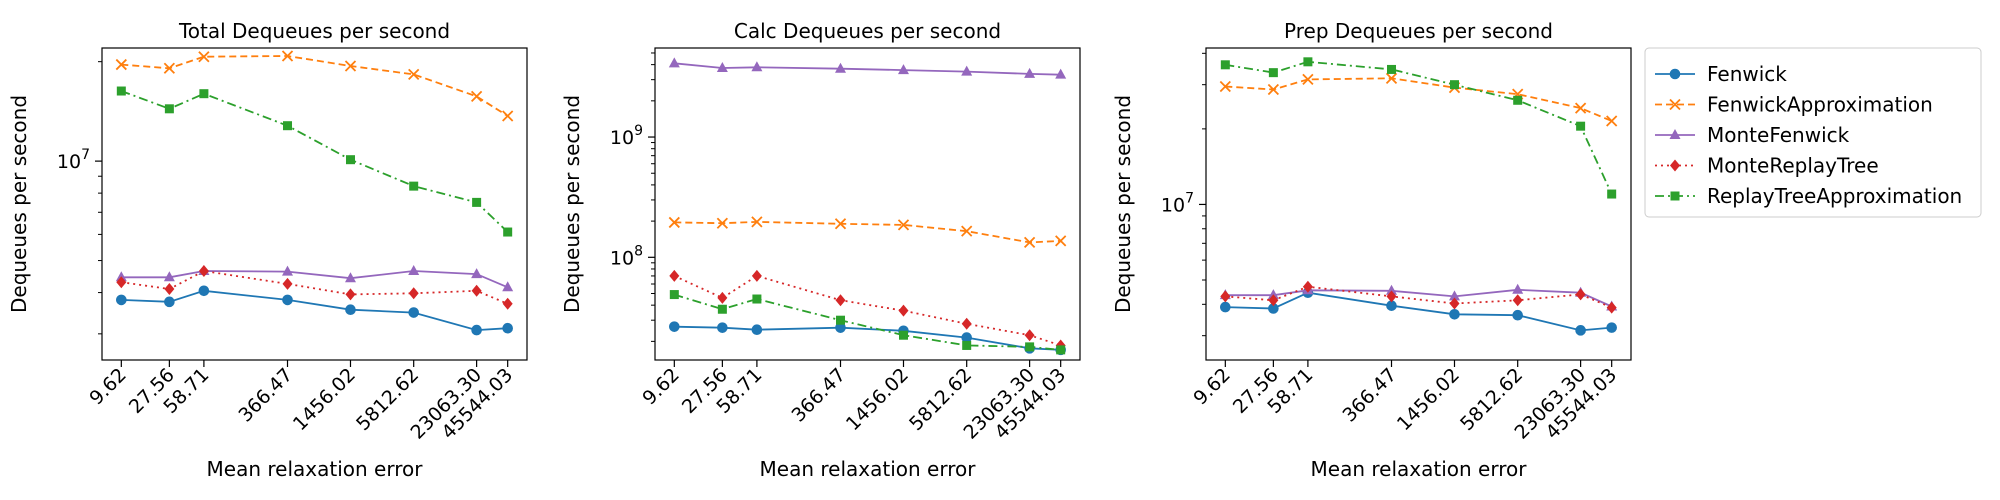 The width and height of the screenshot is (2000, 500). I want to click on series-monte-replay-tree, so click(1418, 297).